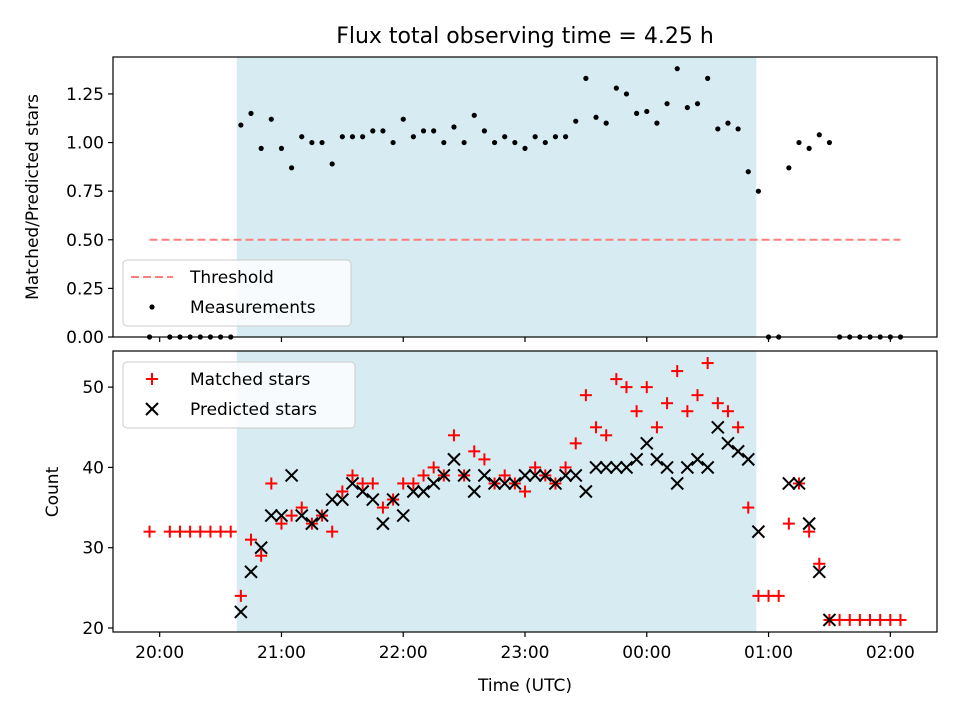  What do you see at coordinates (33, 197) in the screenshot?
I see `top-panel-ylabel: Matched/Predicted stars` at bounding box center [33, 197].